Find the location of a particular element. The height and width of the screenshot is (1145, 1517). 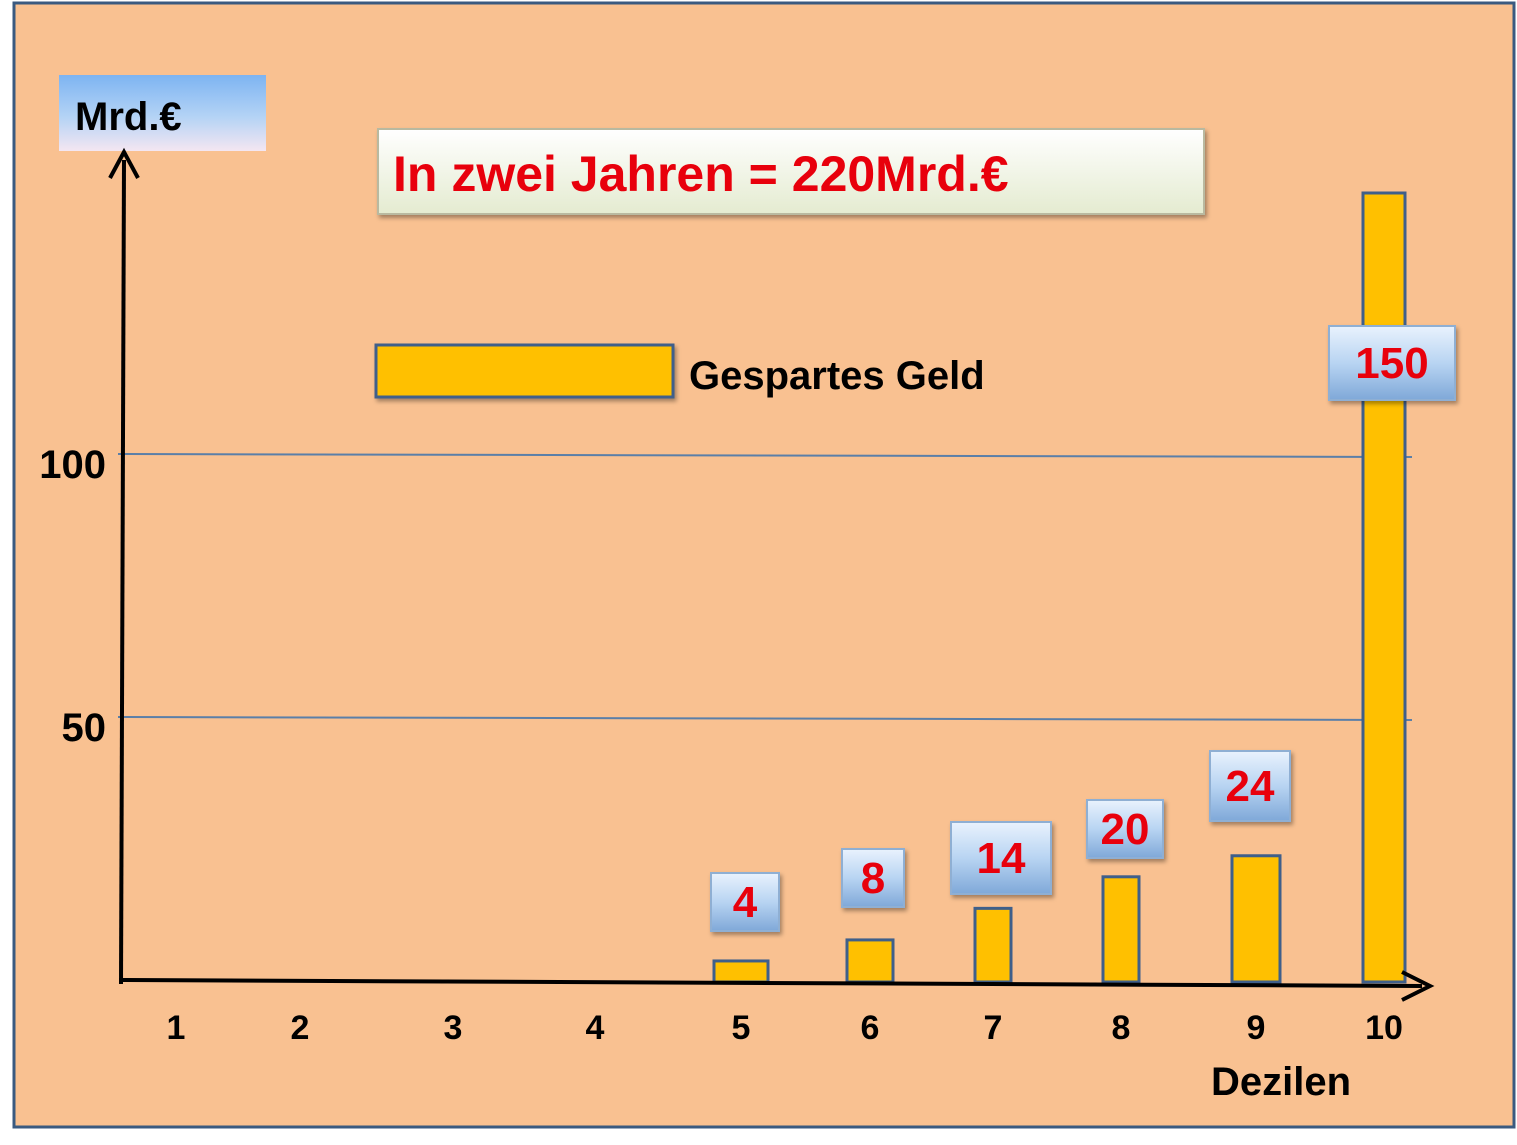

y-axis is located at coordinates (122, 572).